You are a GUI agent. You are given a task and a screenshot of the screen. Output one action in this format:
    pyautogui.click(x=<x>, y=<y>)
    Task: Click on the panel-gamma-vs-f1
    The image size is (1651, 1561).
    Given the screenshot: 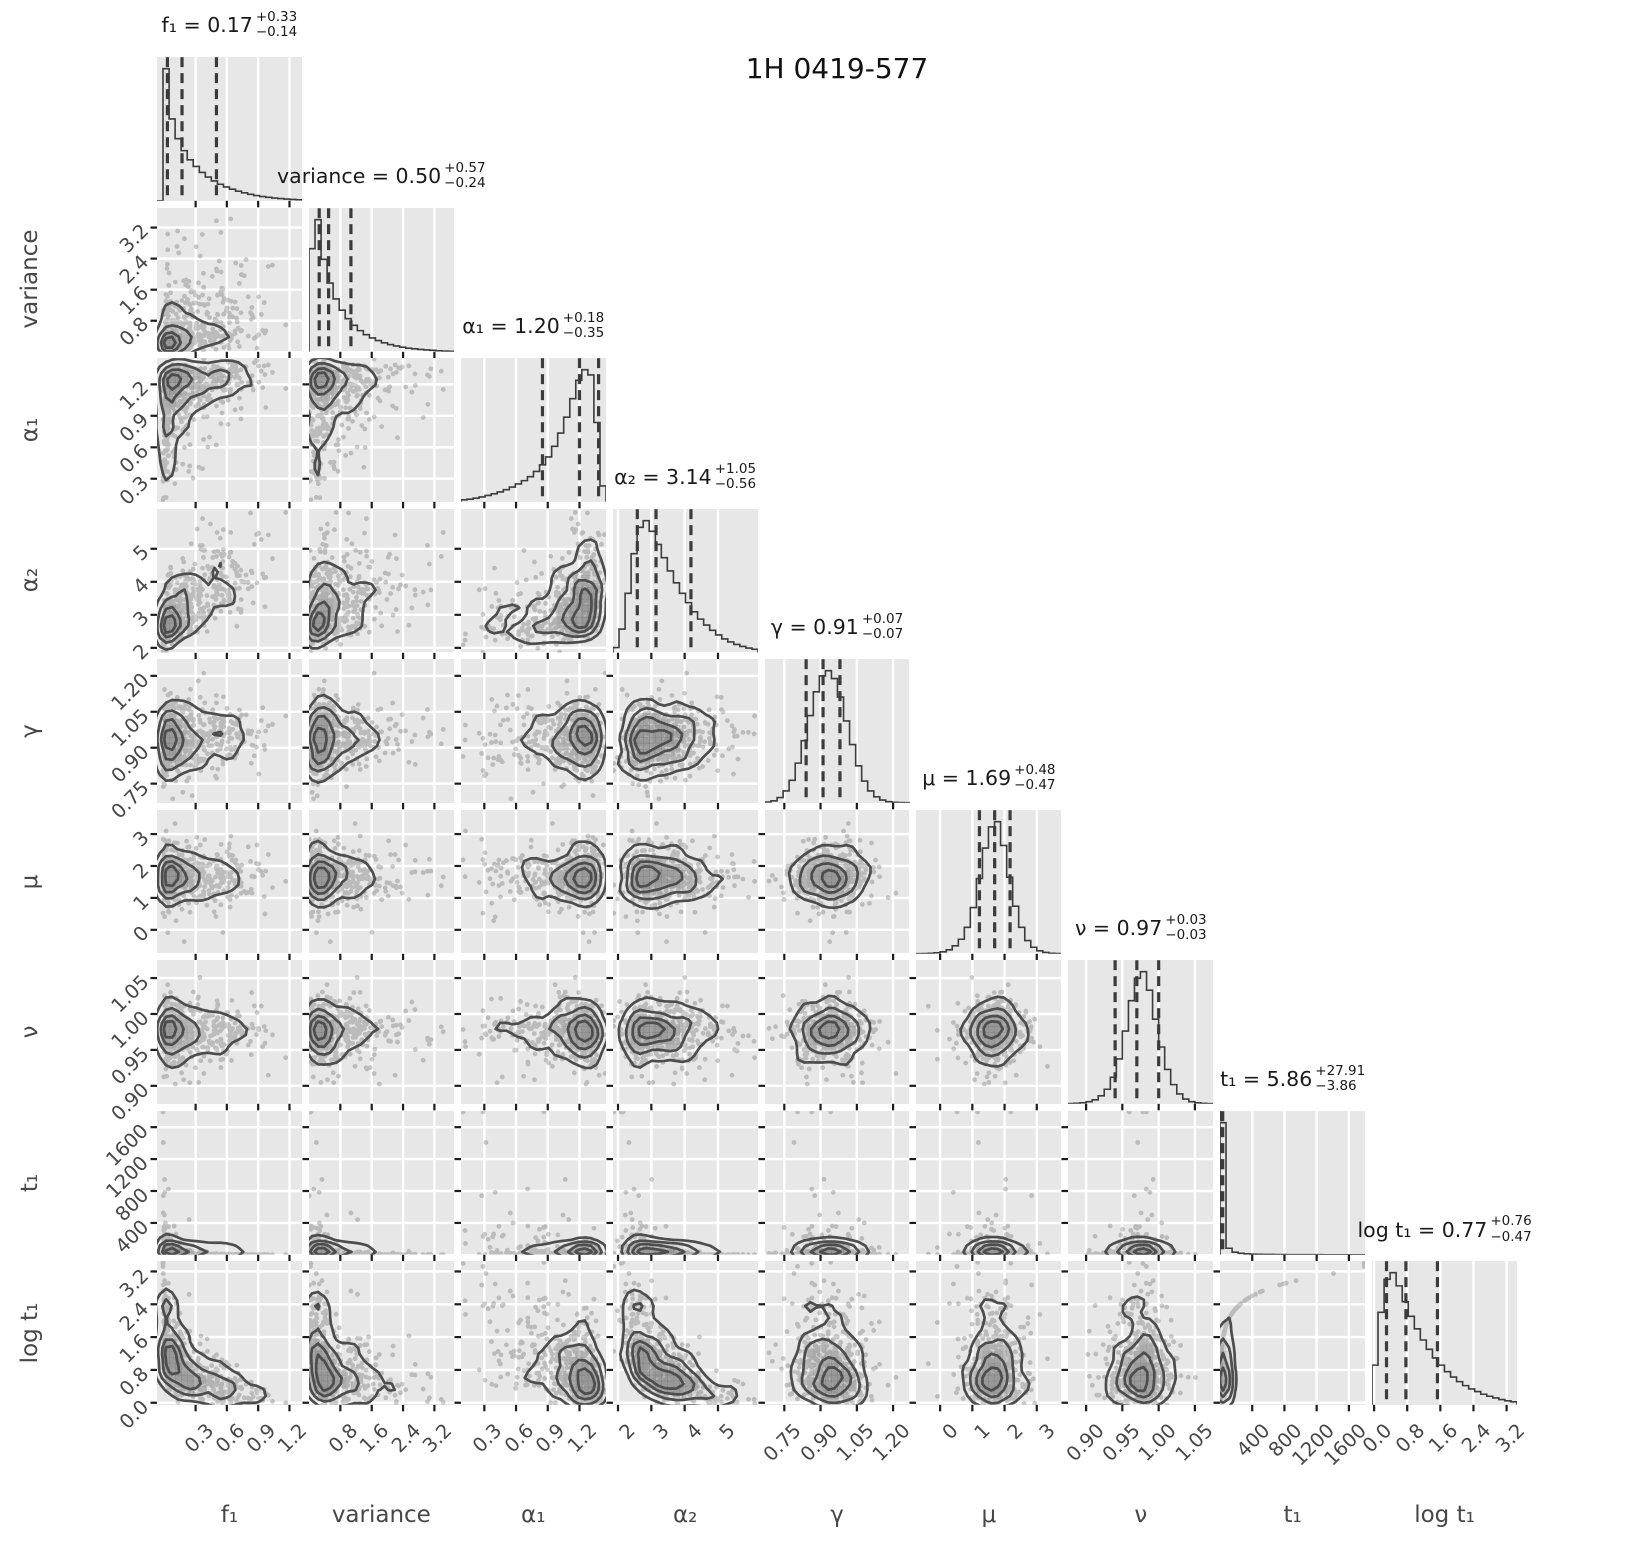 What is the action you would take?
    pyautogui.click(x=226, y=734)
    